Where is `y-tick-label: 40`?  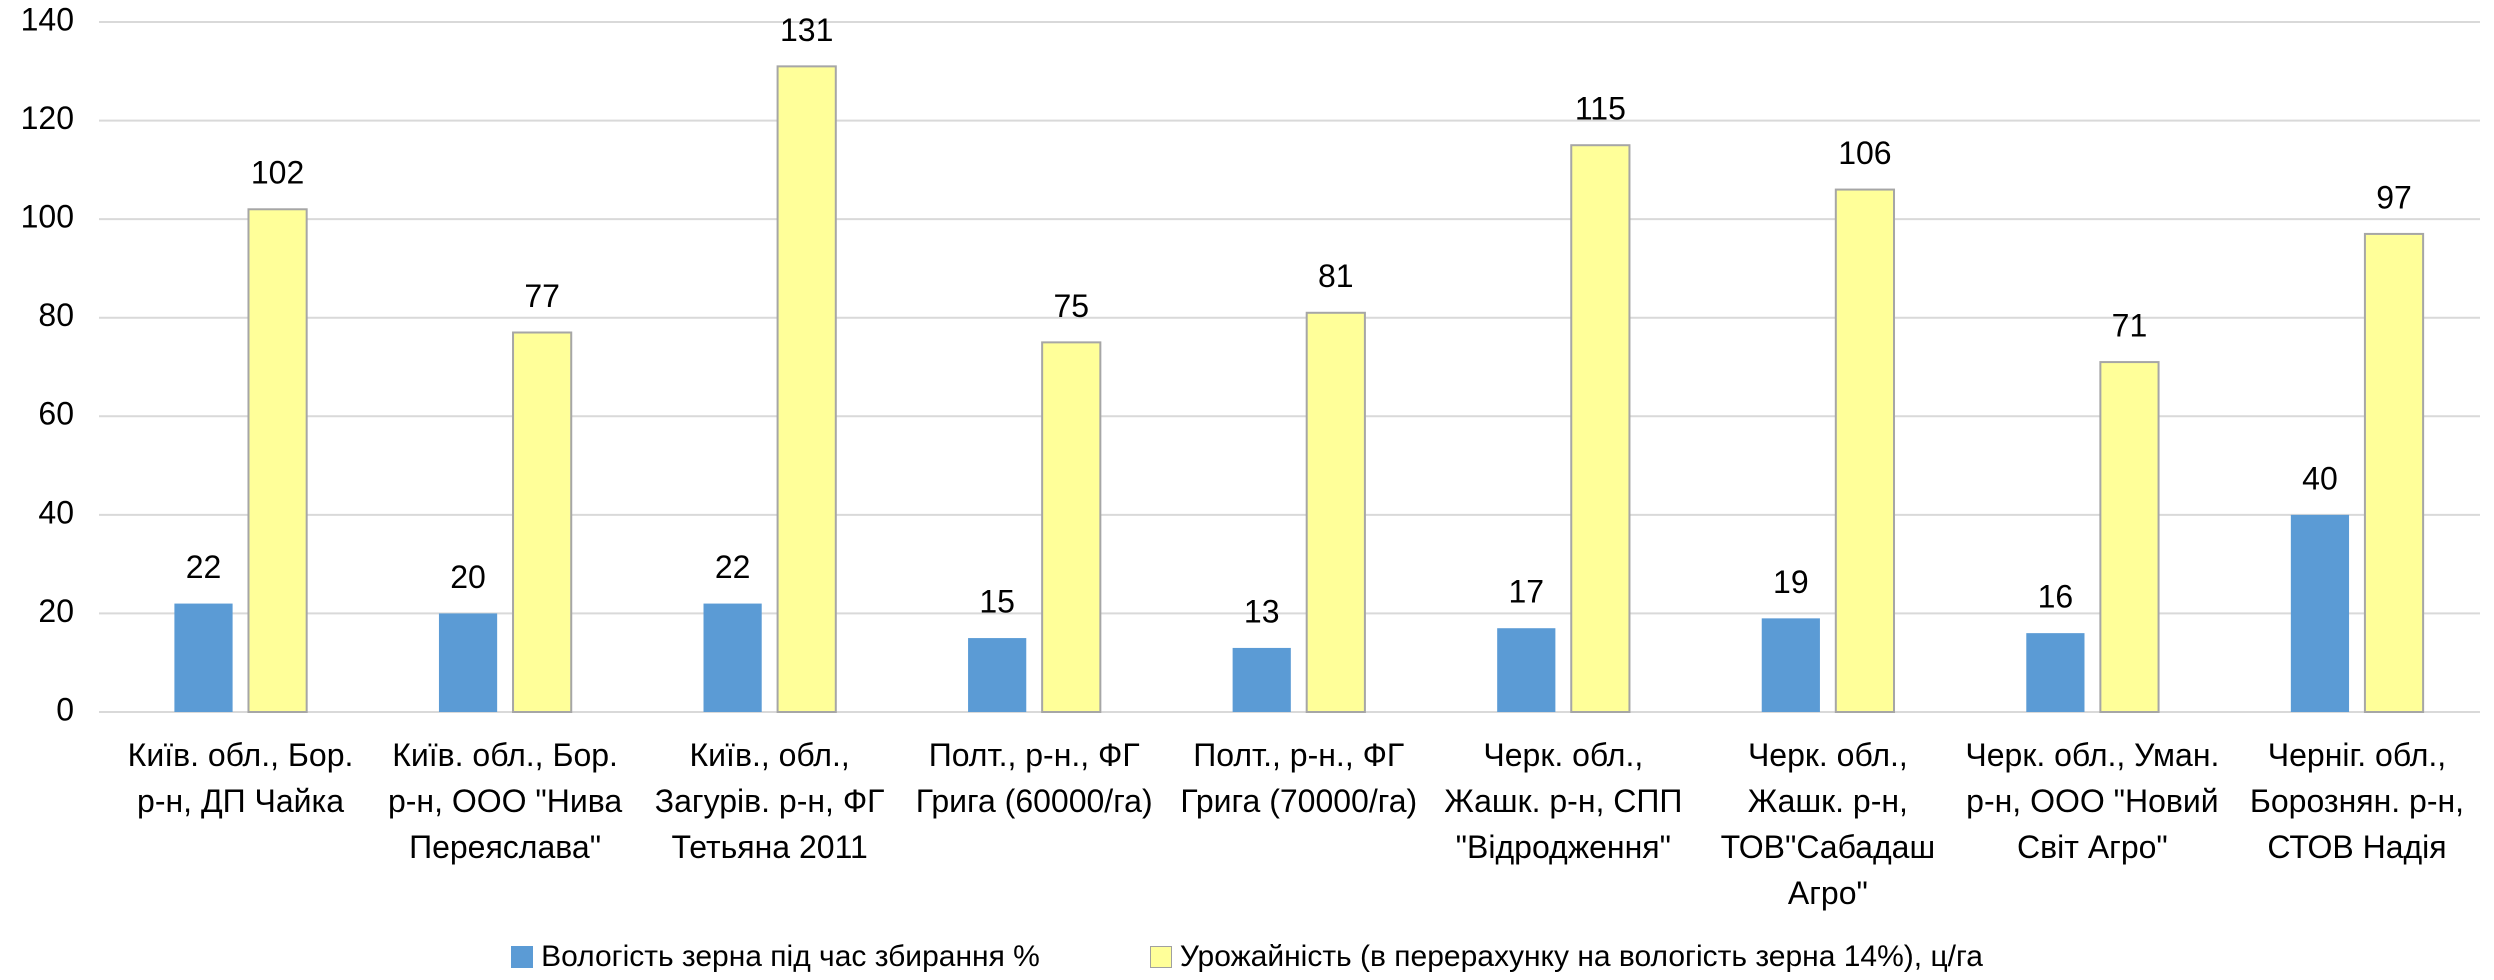 y-tick-label: 40 is located at coordinates (56, 512).